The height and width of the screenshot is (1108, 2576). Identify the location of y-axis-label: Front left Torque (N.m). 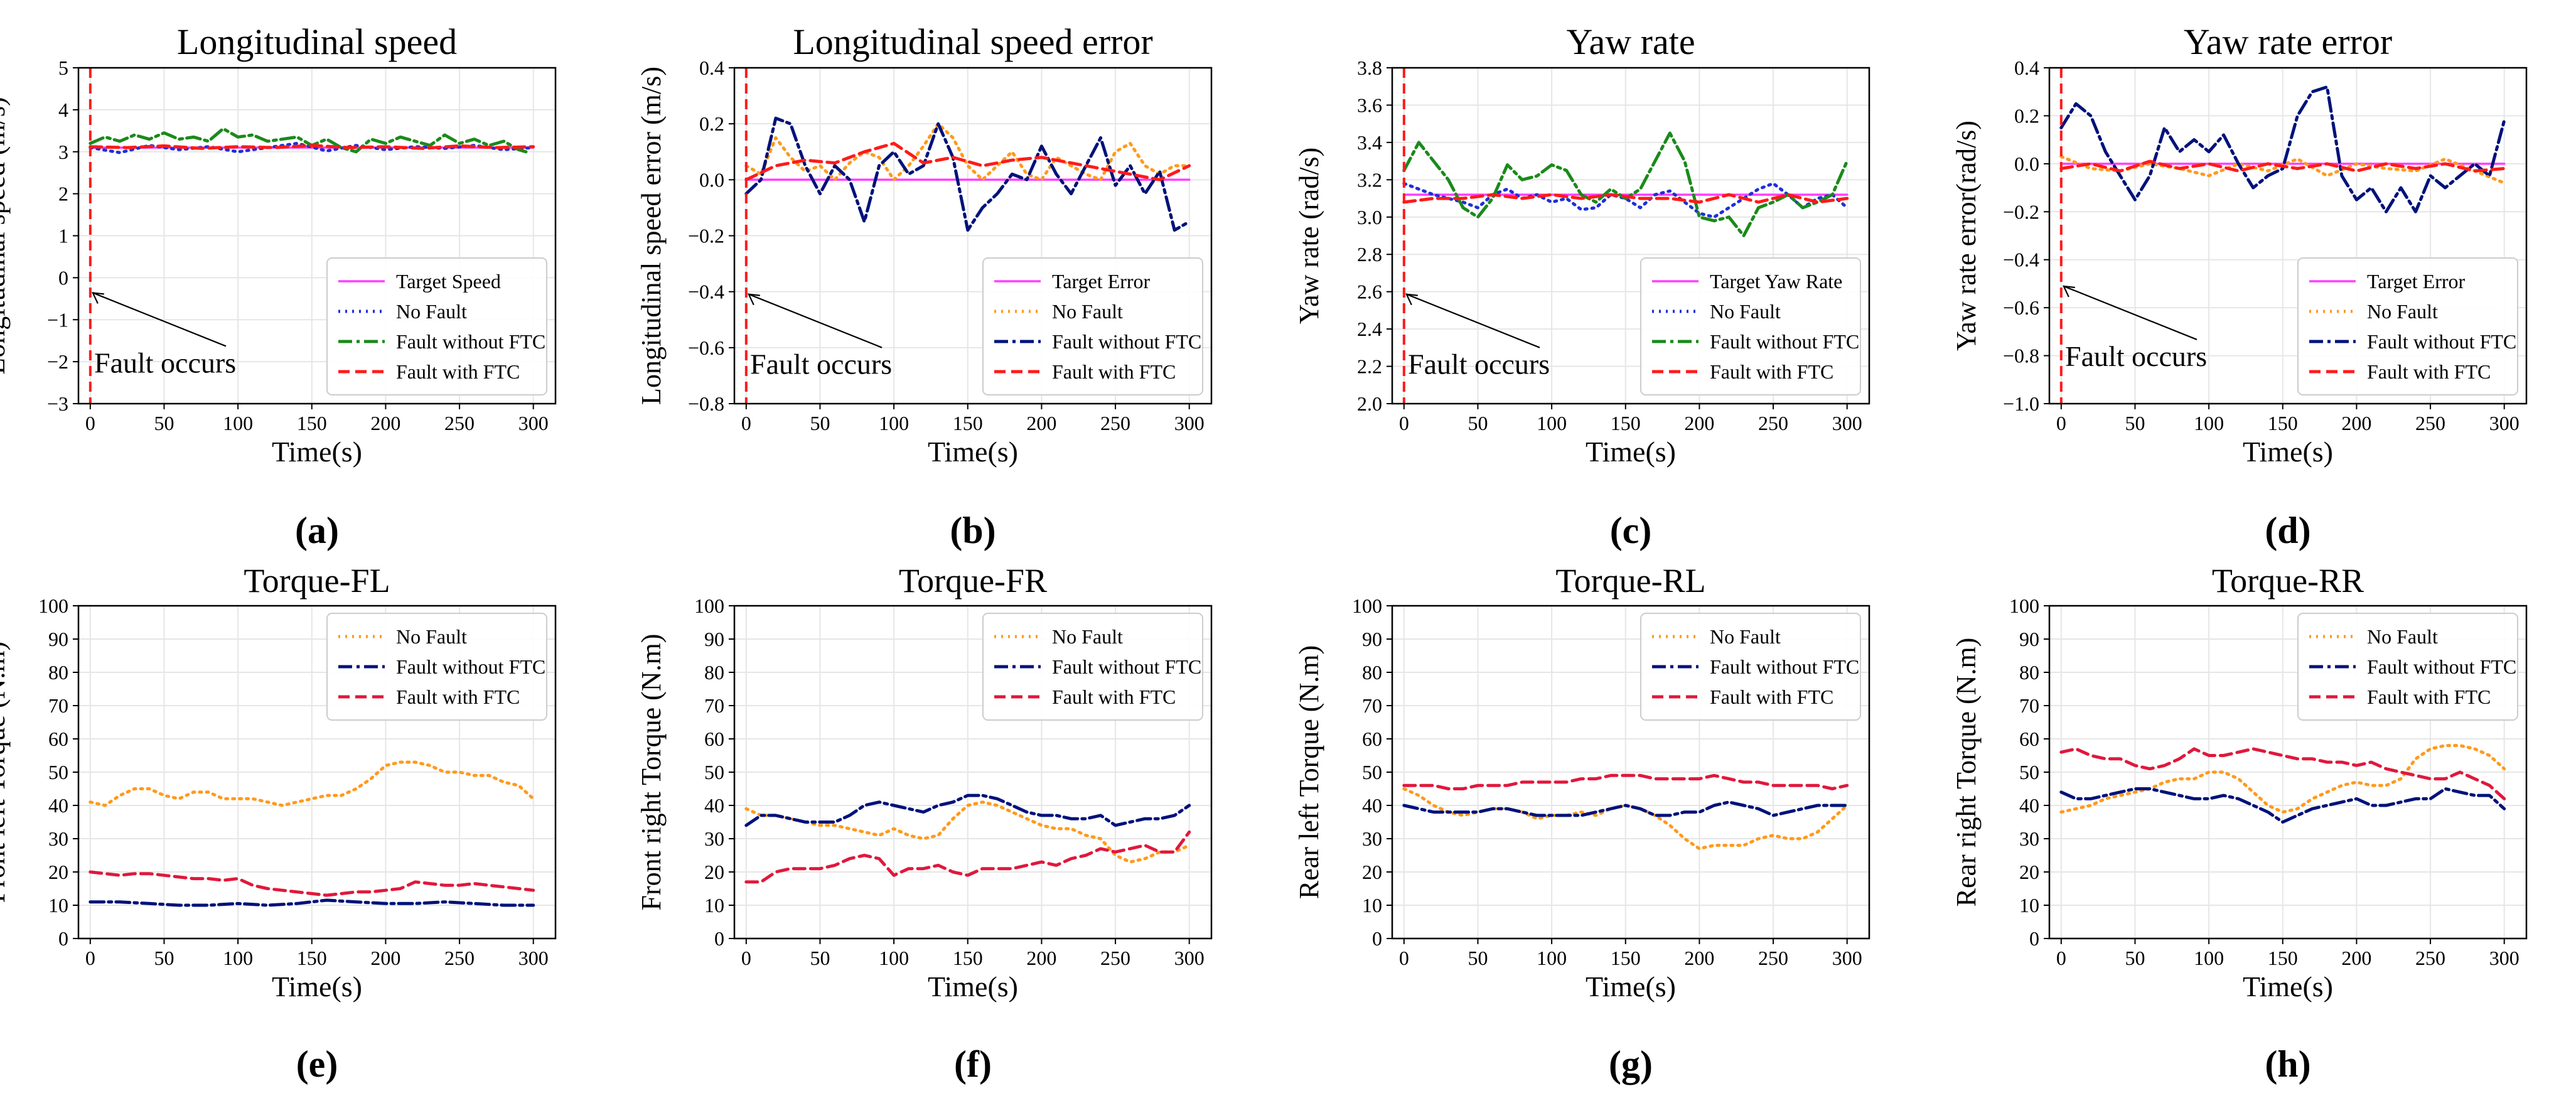
(5, 772).